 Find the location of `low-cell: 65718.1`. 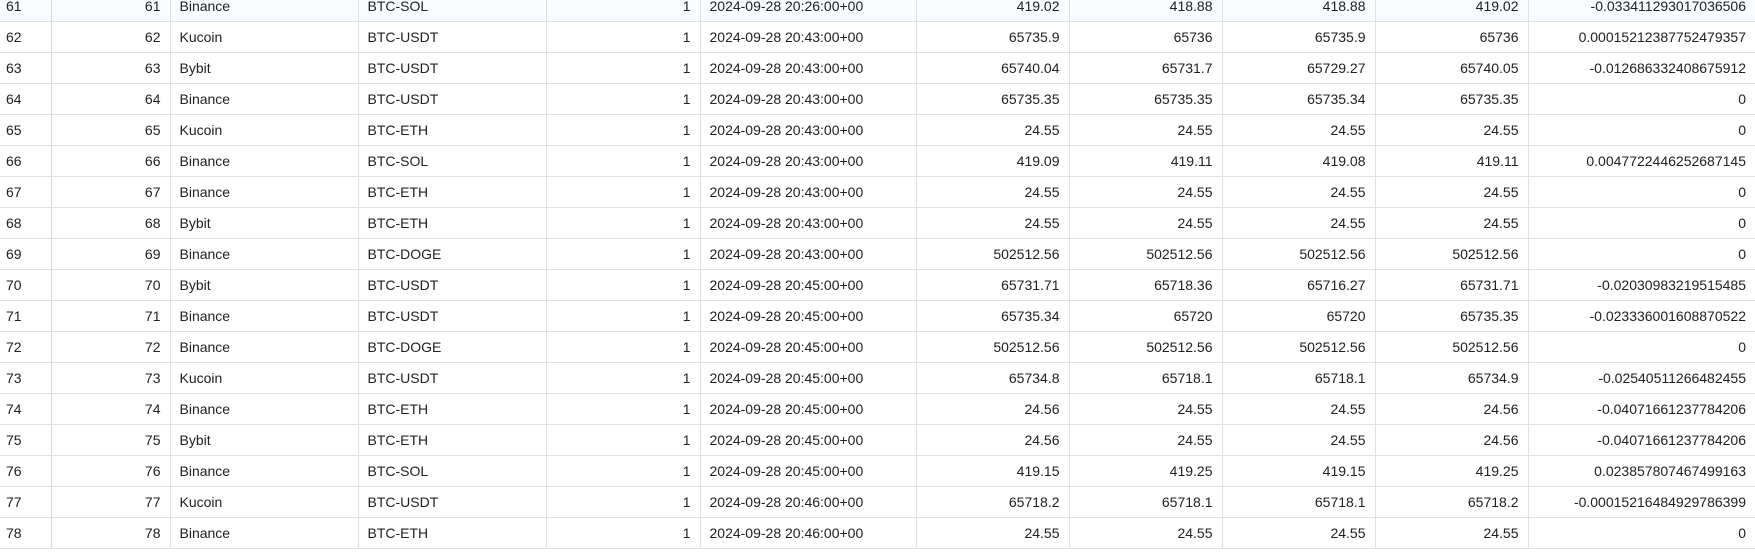

low-cell: 65718.1 is located at coordinates (1299, 378).